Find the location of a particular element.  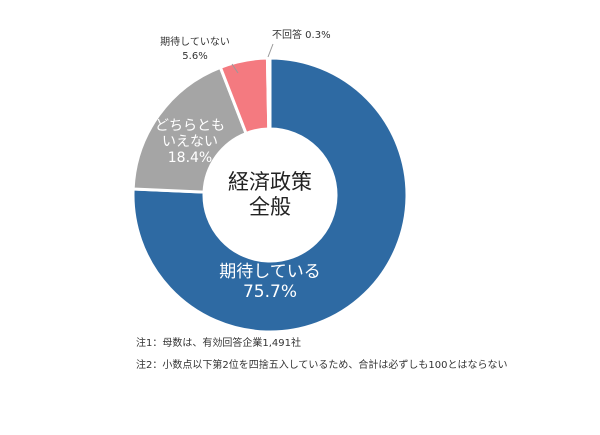

label-no-answer: 不回答 0.3% is located at coordinates (301, 35).